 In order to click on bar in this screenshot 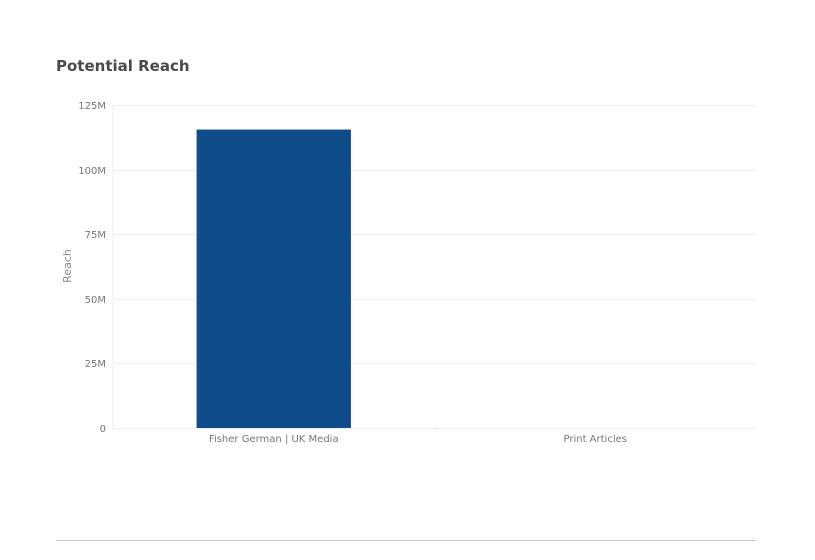, I will do `click(273, 278)`.